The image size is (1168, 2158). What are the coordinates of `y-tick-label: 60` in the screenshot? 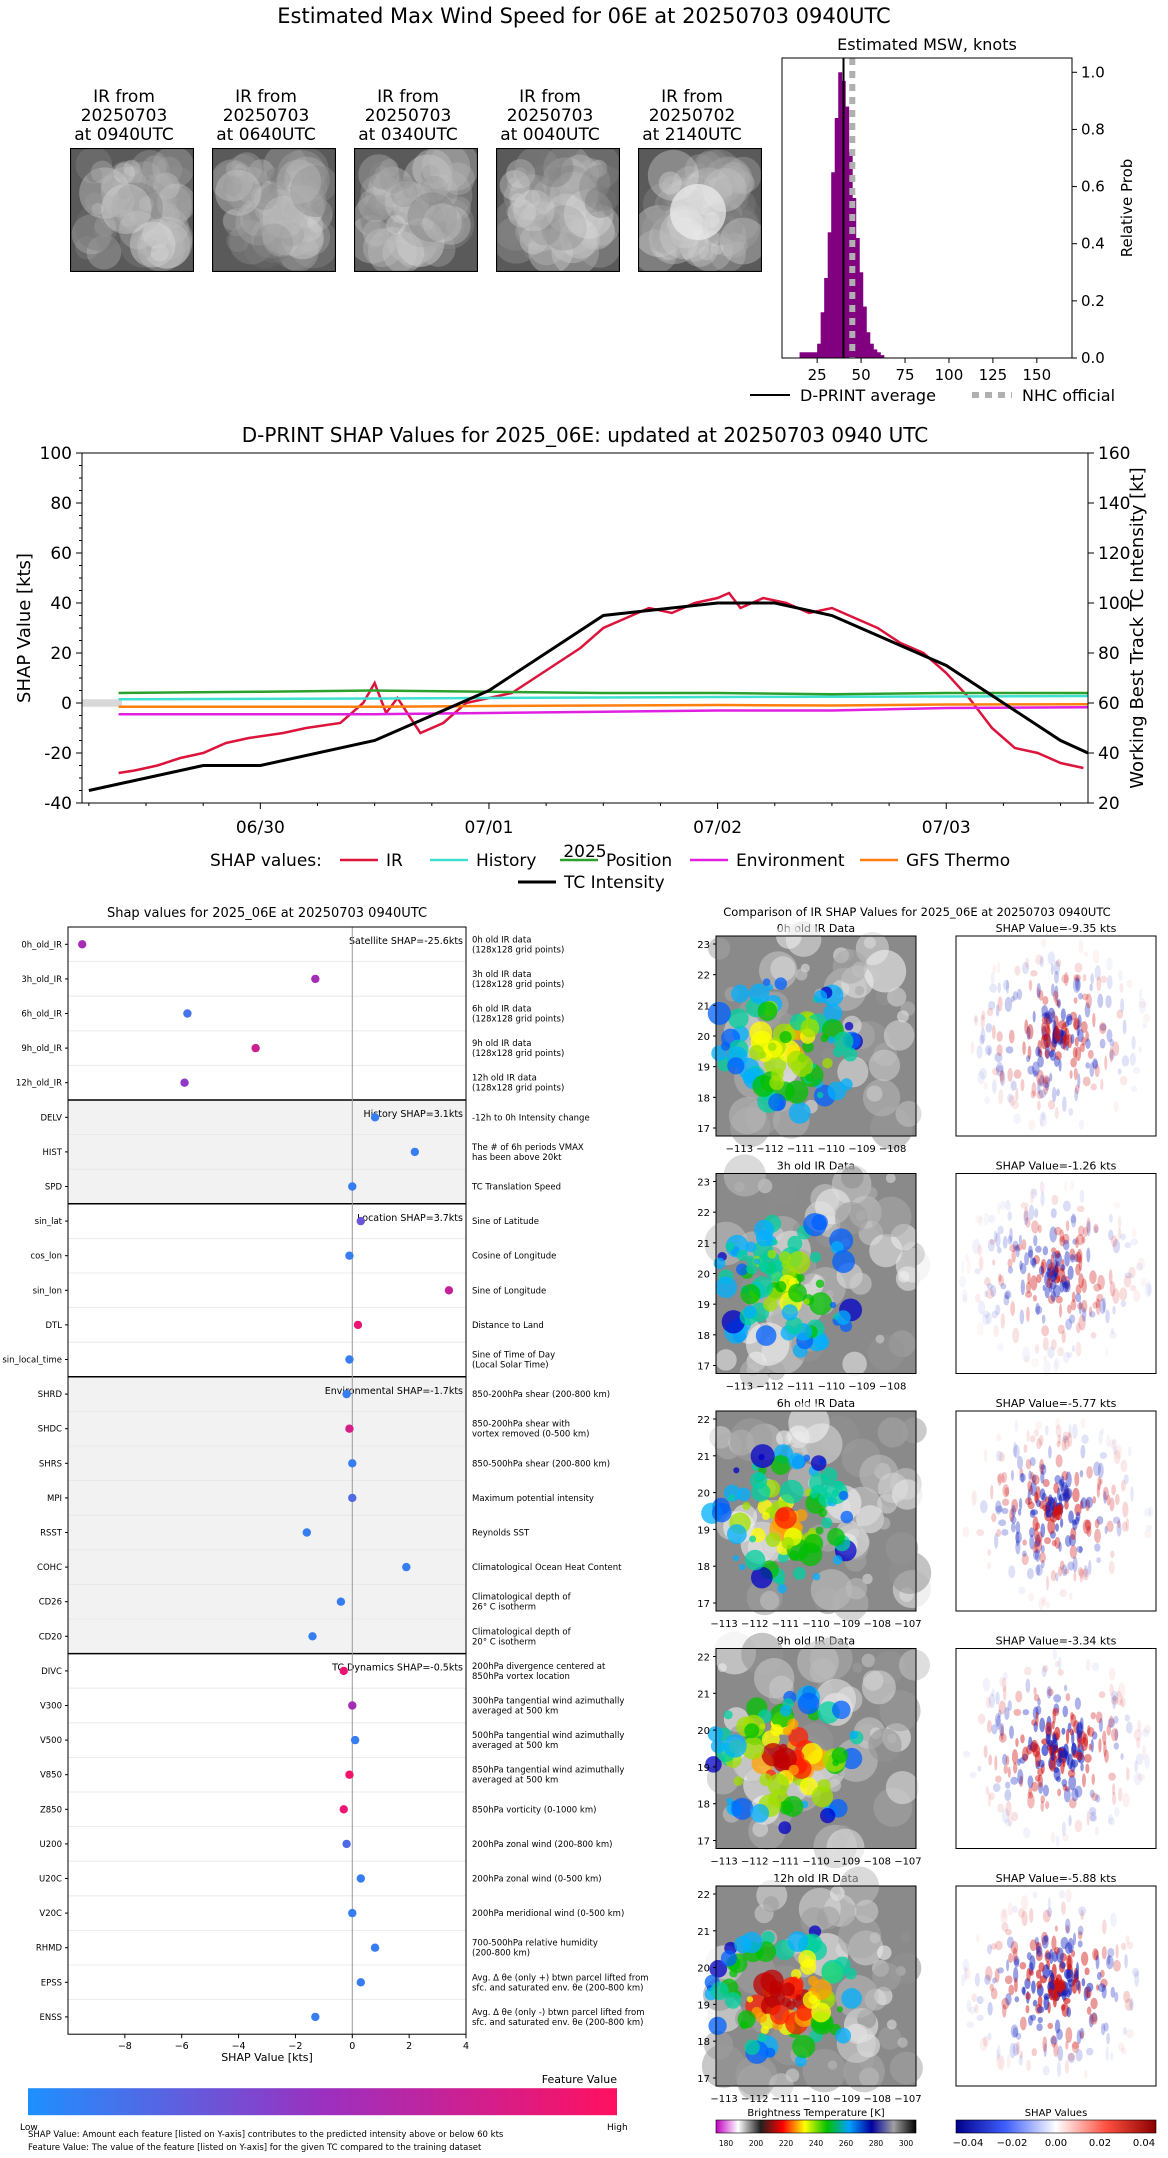 It's located at (61, 554).